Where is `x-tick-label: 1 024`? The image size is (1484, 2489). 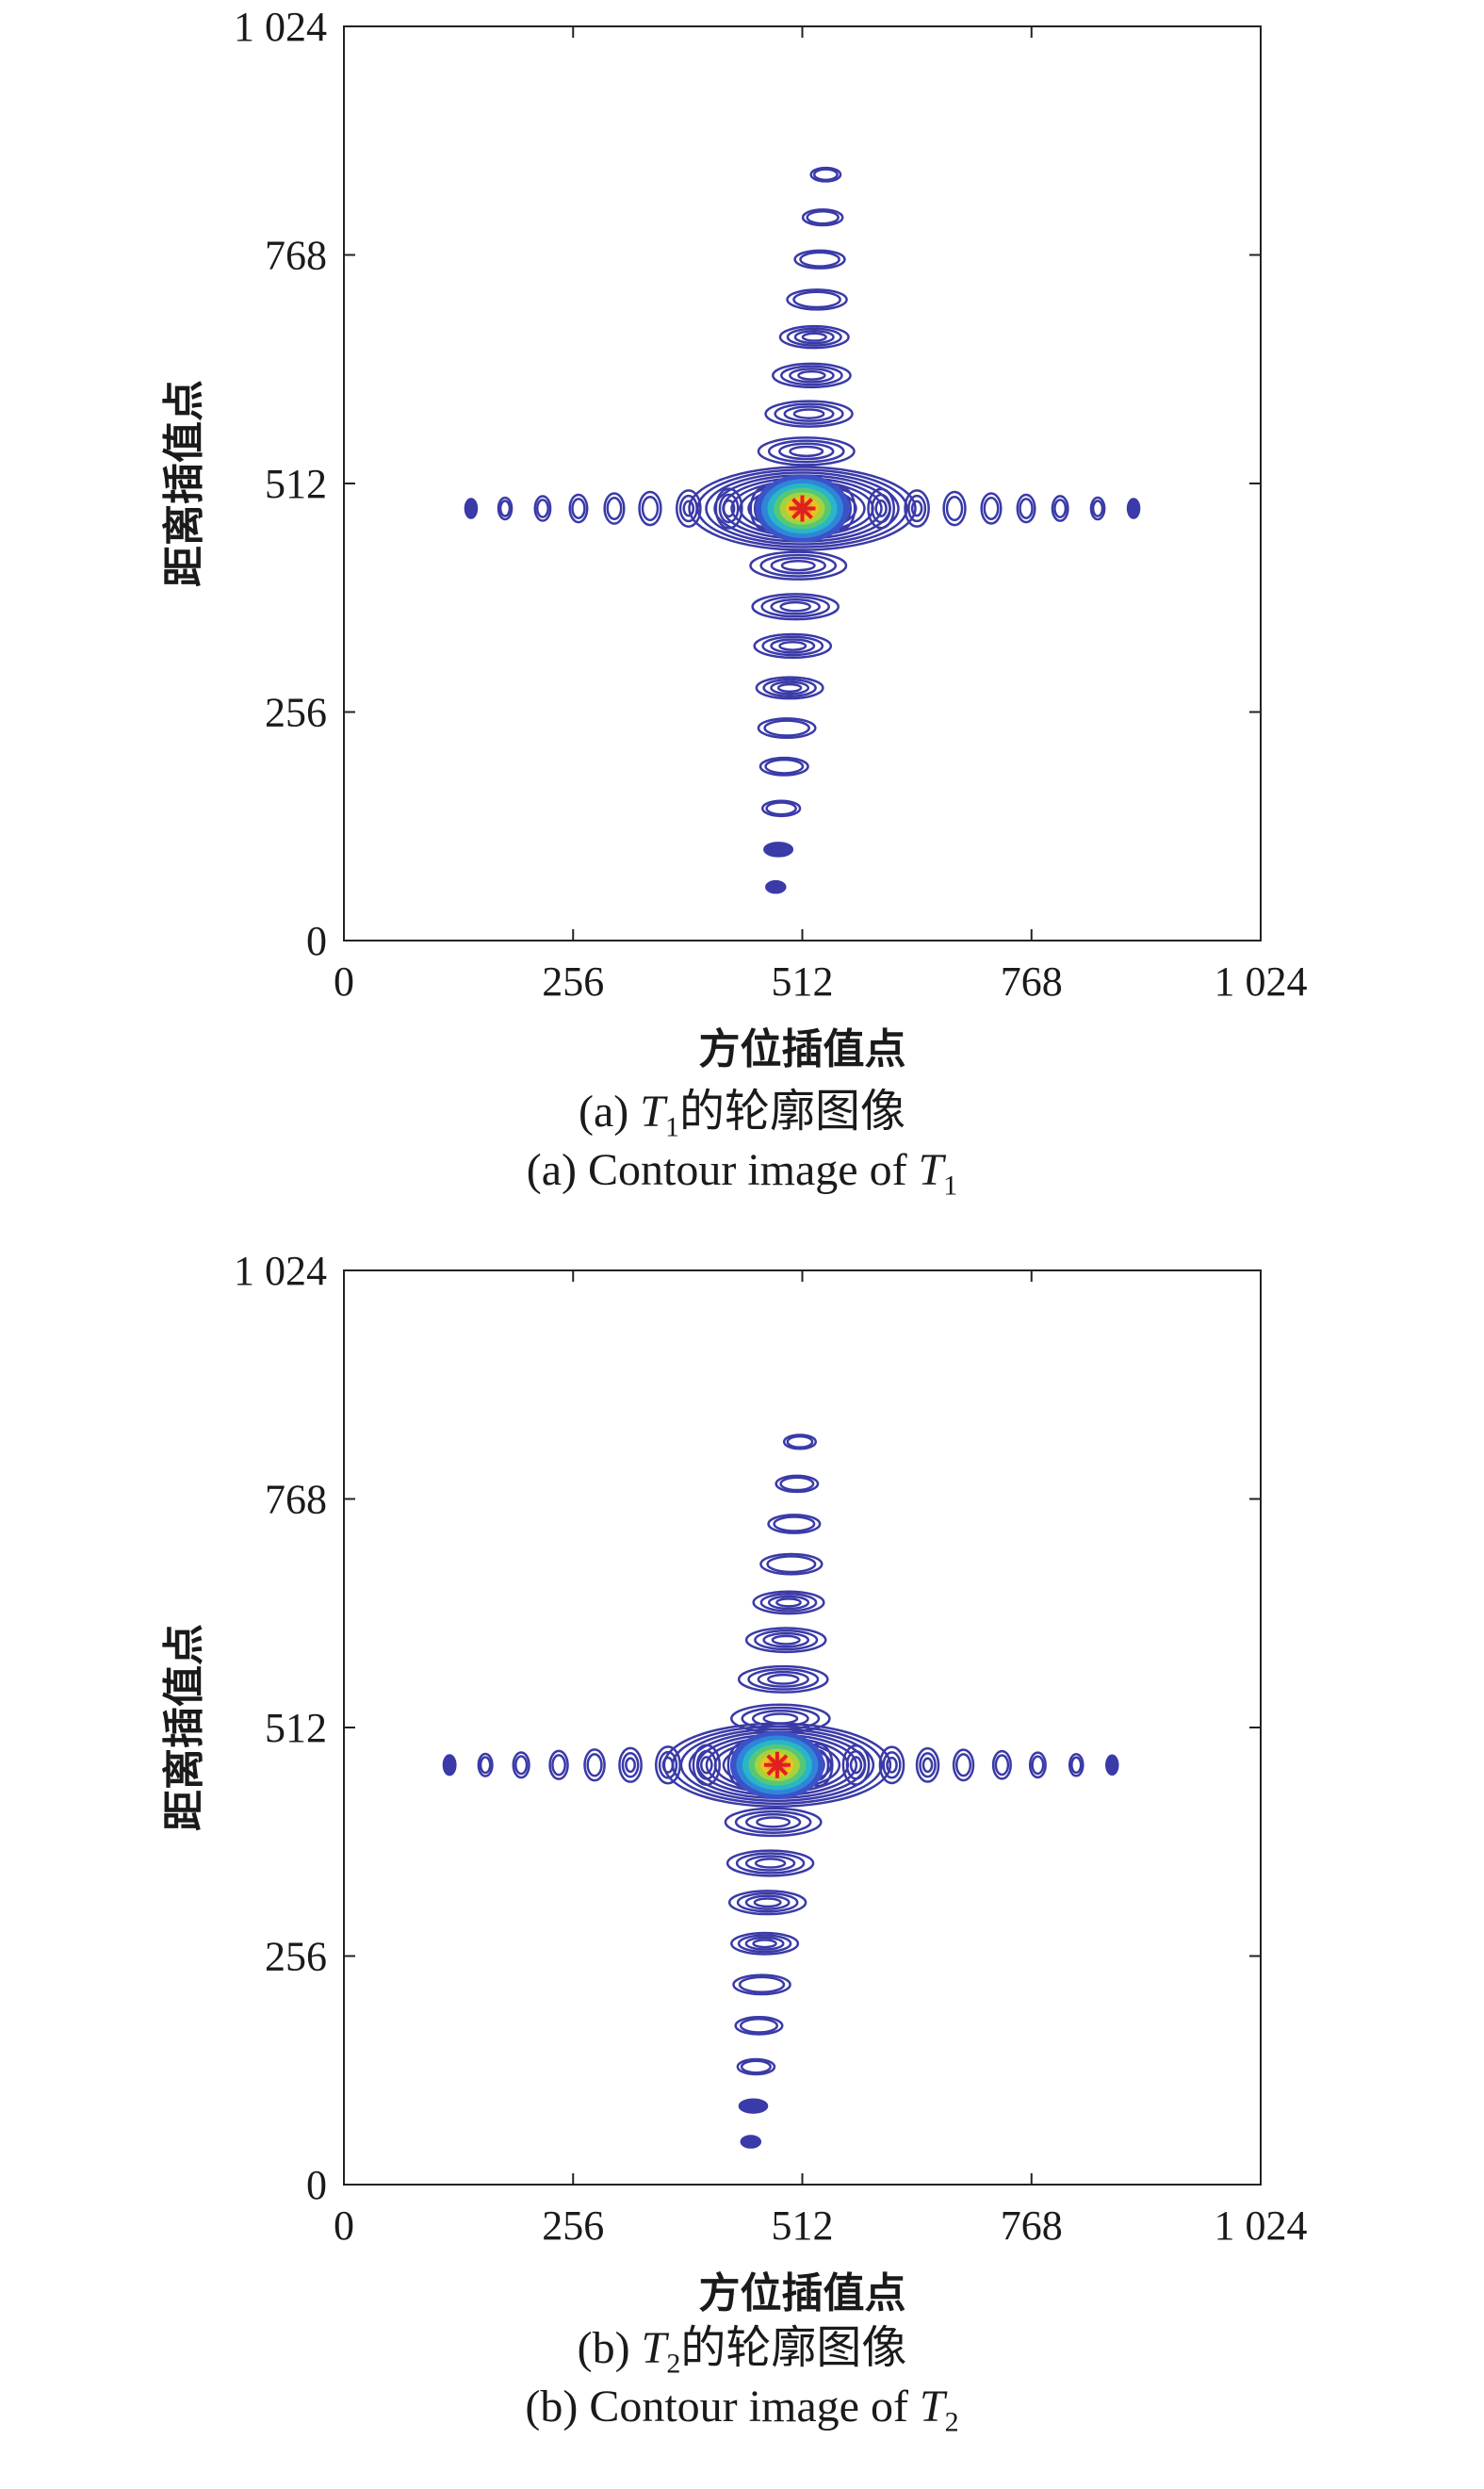 x-tick-label: 1 024 is located at coordinates (1261, 982).